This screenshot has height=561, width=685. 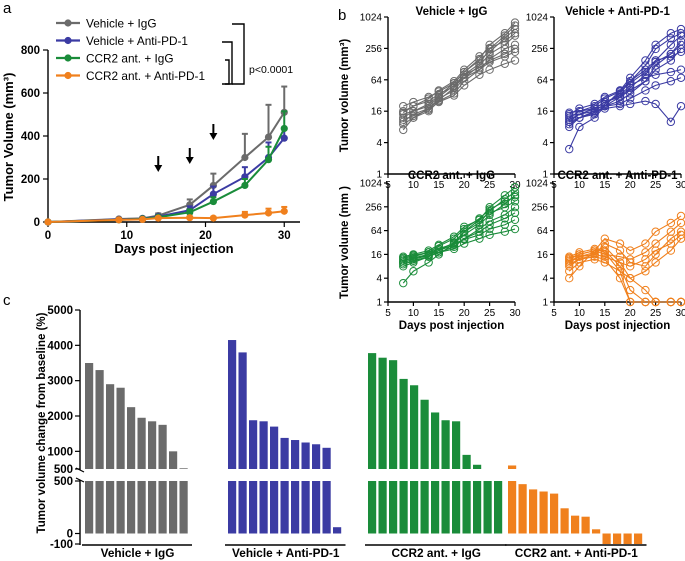 I want to click on subplot-xtick-label: 20, so click(x=631, y=185).